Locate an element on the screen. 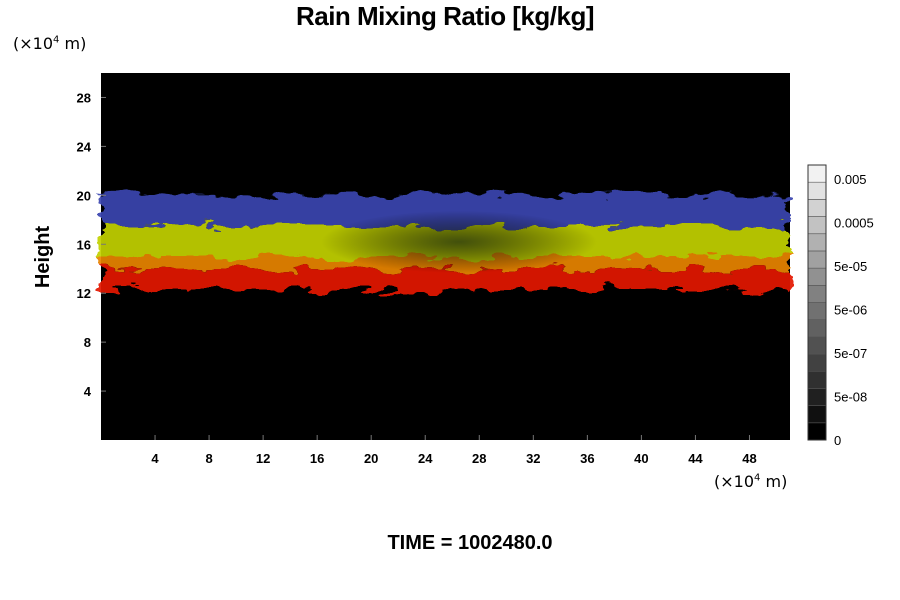  y-axis: 4 8 12 16 20 24 28 is located at coordinates (91, 244).